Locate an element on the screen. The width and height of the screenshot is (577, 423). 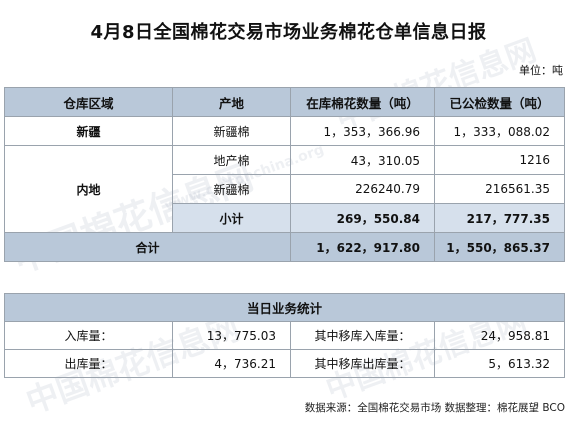
inspected-cell: 1，333，088.02 is located at coordinates (499, 131).